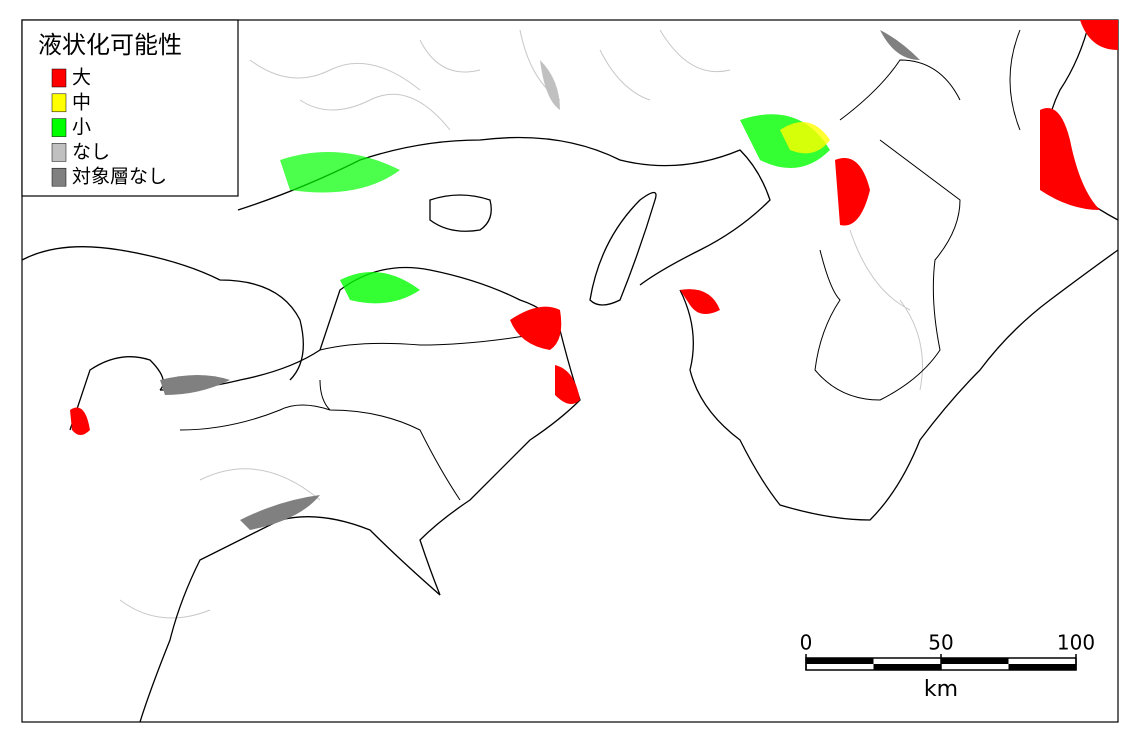 This screenshot has height=746, width=1140. What do you see at coordinates (947, 667) in the screenshot?
I see `scale-bar: 0 50 100 km` at bounding box center [947, 667].